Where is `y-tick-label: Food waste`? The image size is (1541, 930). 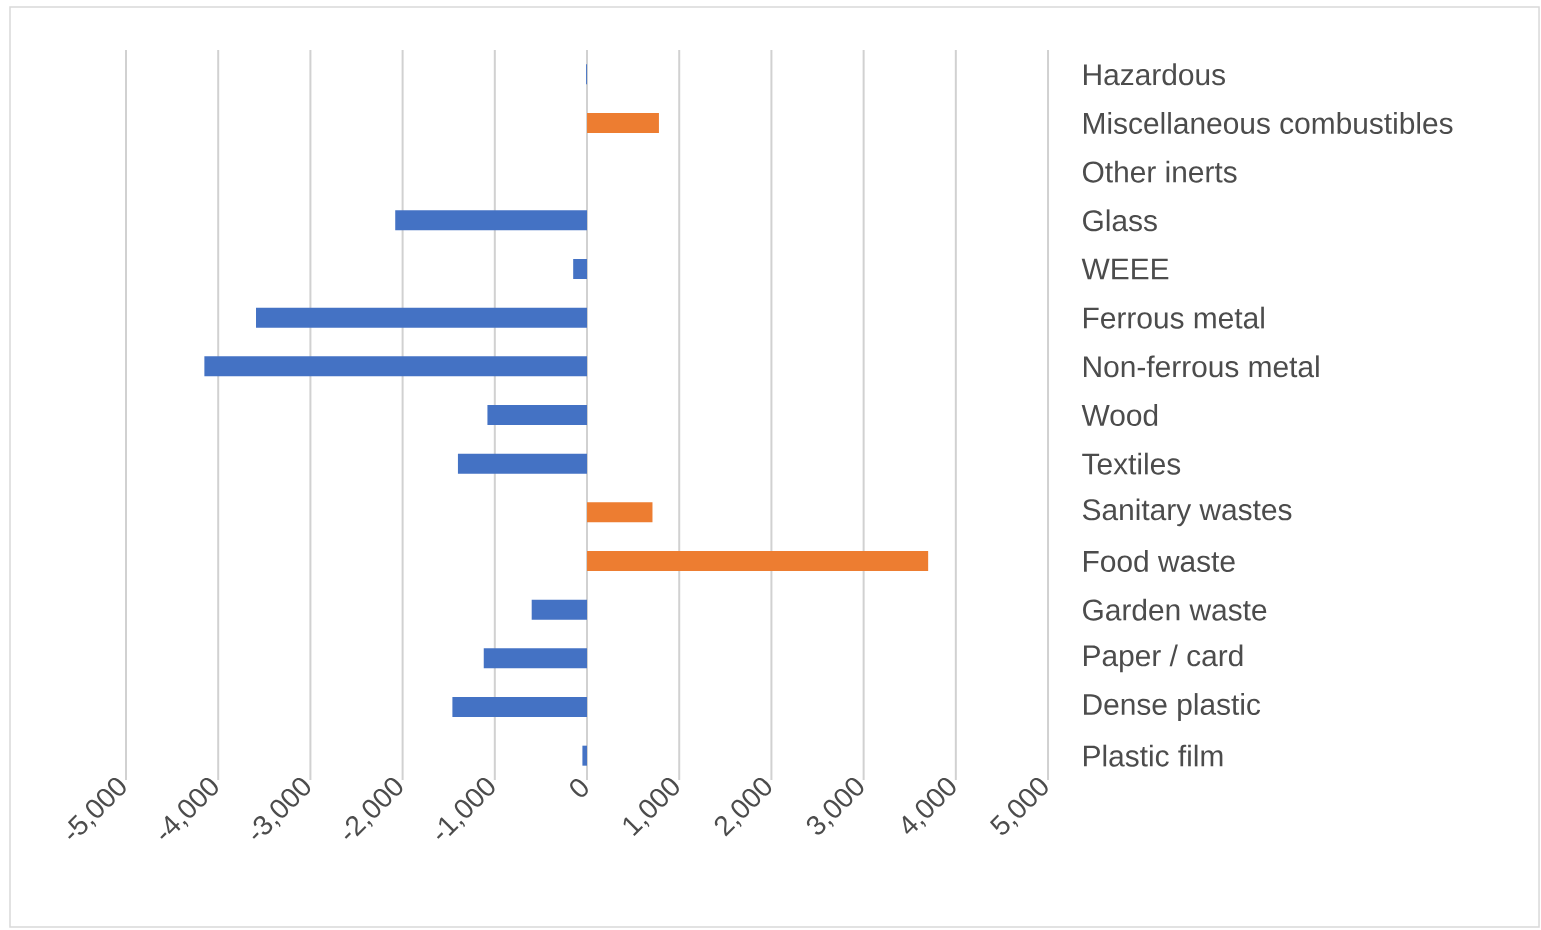 y-tick-label: Food waste is located at coordinates (1159, 561).